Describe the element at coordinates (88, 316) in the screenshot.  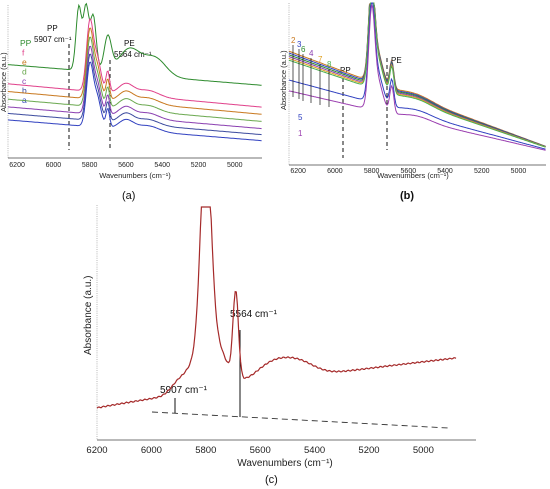
I see `panel-c-ylabel: Absorbance (a.u.)` at that location.